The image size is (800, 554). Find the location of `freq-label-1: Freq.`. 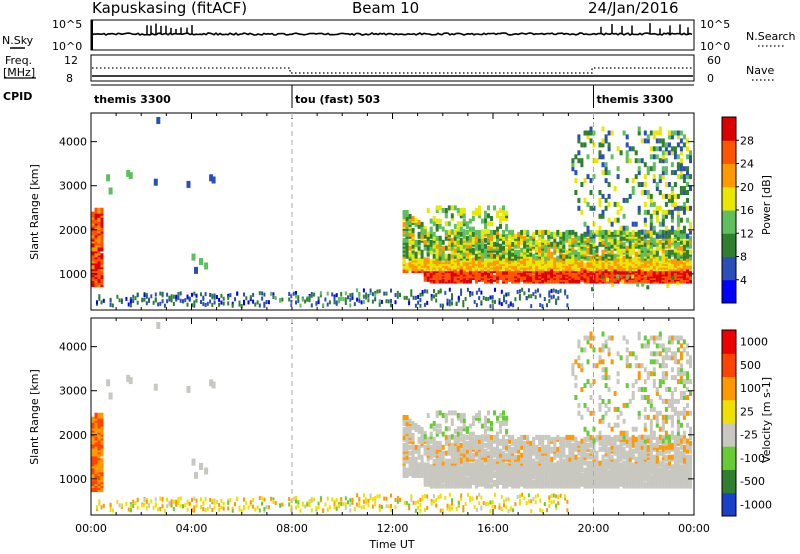

freq-label-1: Freq. is located at coordinates (18, 60).